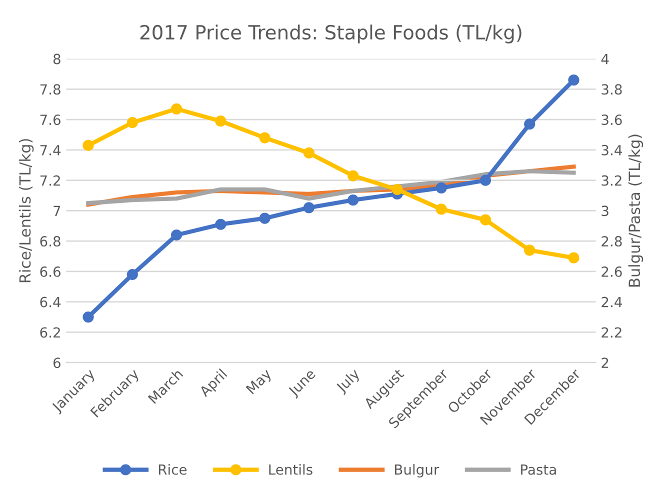  I want to click on y-tick-label: 7.8, so click(50, 89).